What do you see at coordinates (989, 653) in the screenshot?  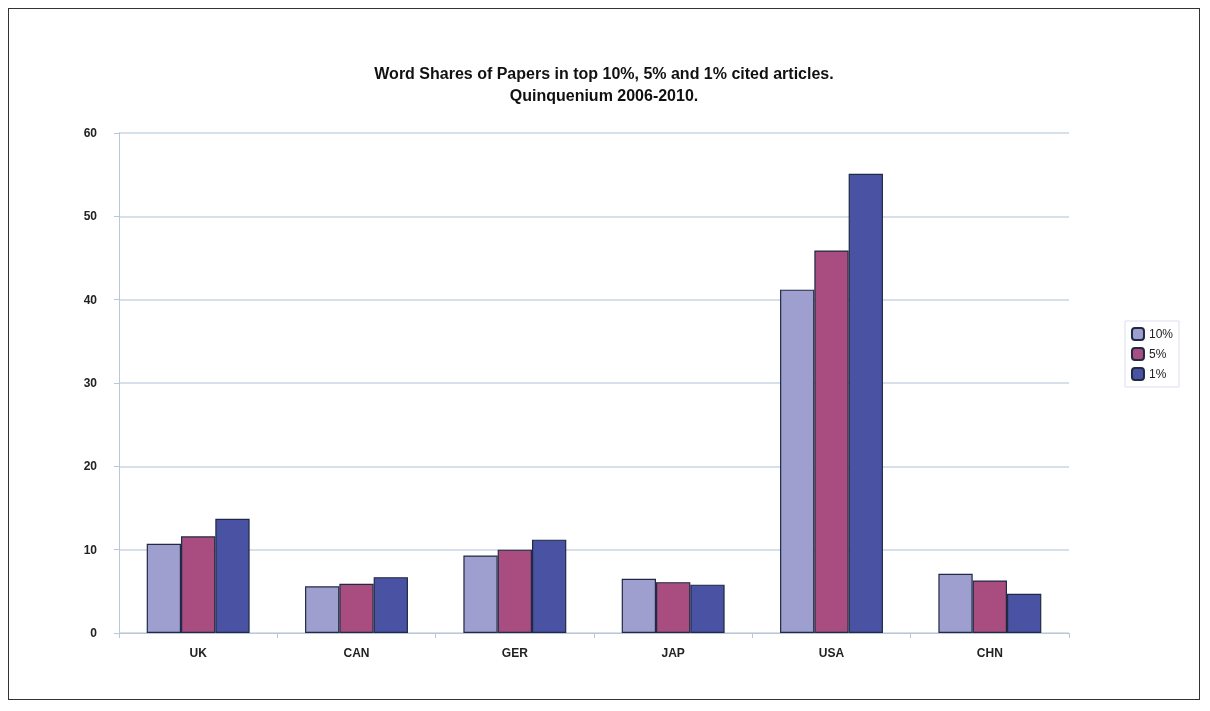 I see `x-tick-label: CHN` at bounding box center [989, 653].